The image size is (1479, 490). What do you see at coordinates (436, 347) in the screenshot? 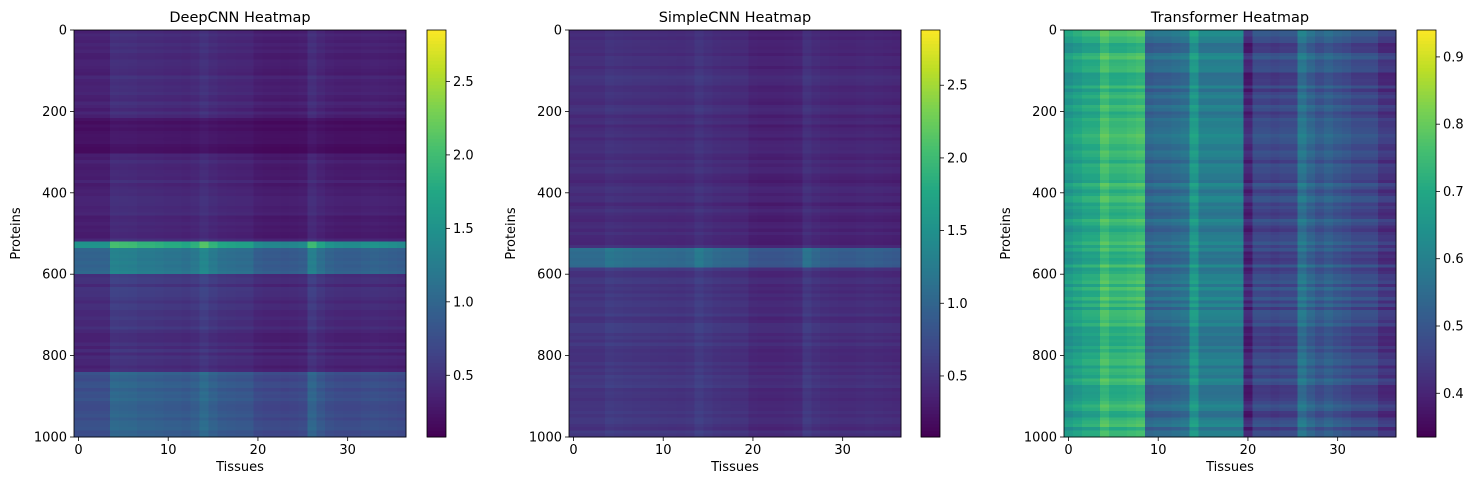
I see `colorbar-segment` at bounding box center [436, 347].